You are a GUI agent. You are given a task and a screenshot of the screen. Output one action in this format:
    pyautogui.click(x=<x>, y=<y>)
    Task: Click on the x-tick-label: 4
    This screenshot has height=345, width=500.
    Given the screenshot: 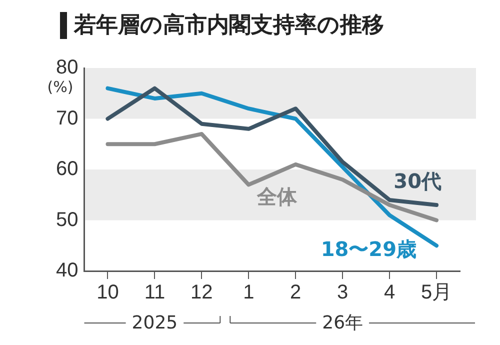 What is the action you would take?
    pyautogui.click(x=390, y=293)
    